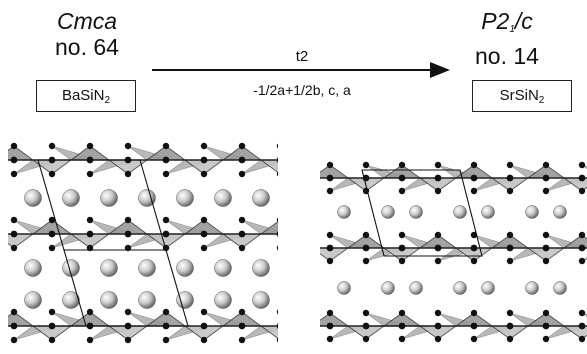 The image size is (587, 354). What do you see at coordinates (541, 100) in the screenshot?
I see `right-compound-subscript: 2` at bounding box center [541, 100].